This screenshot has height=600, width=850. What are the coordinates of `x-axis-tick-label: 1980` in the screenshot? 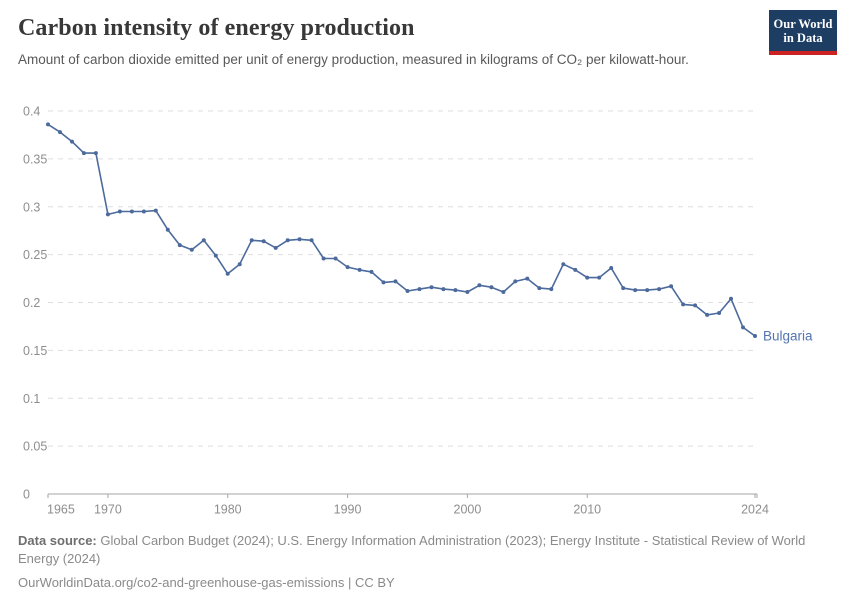 It's located at (228, 510).